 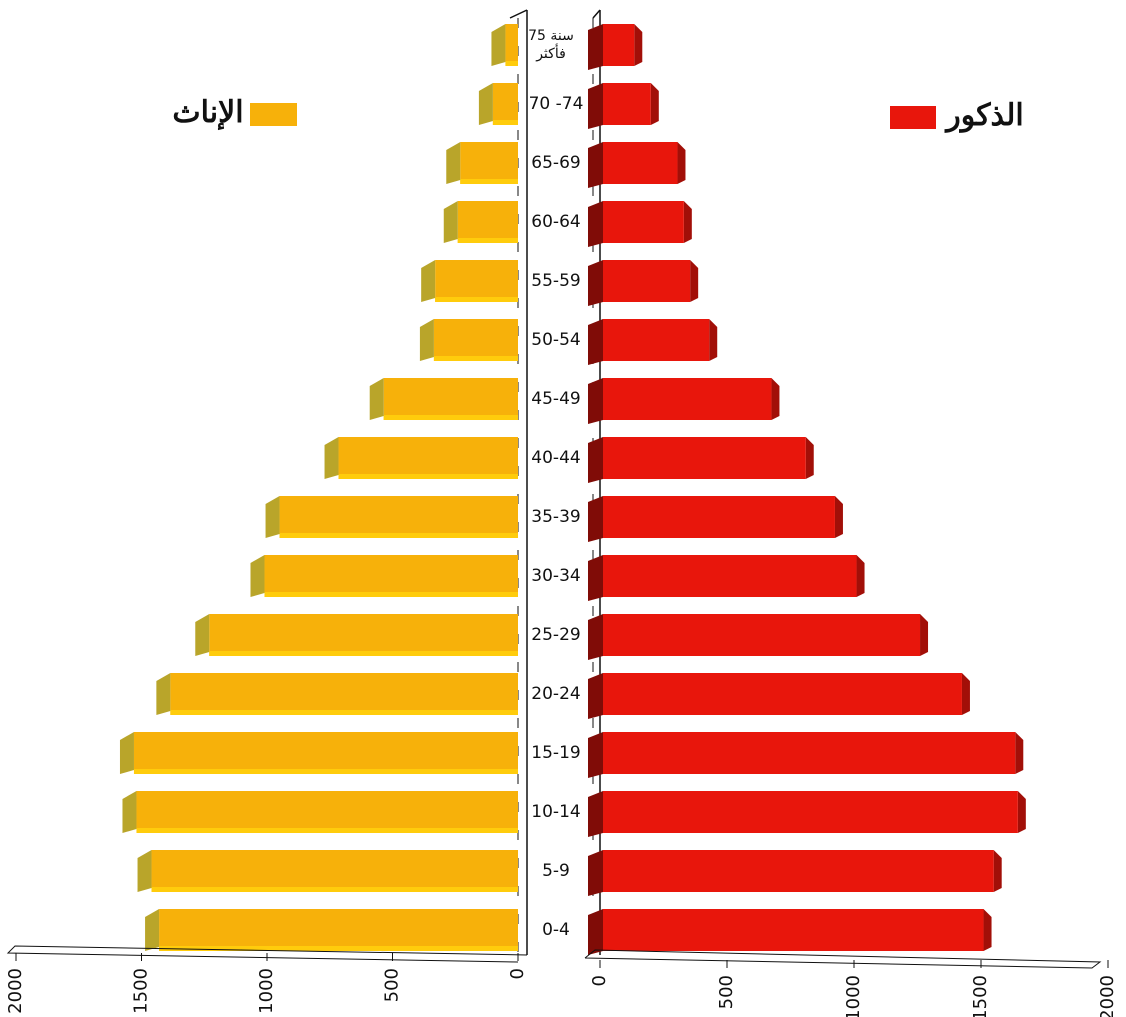 I want to click on x-tick-label: 1000, so click(x=853, y=996).